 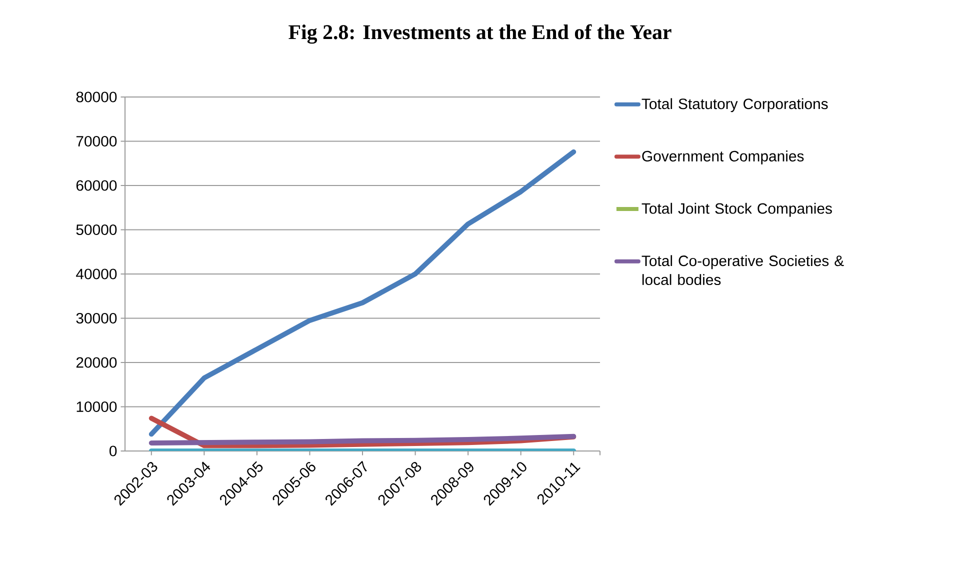 I want to click on y-tick-label: 50000, so click(x=96, y=230).